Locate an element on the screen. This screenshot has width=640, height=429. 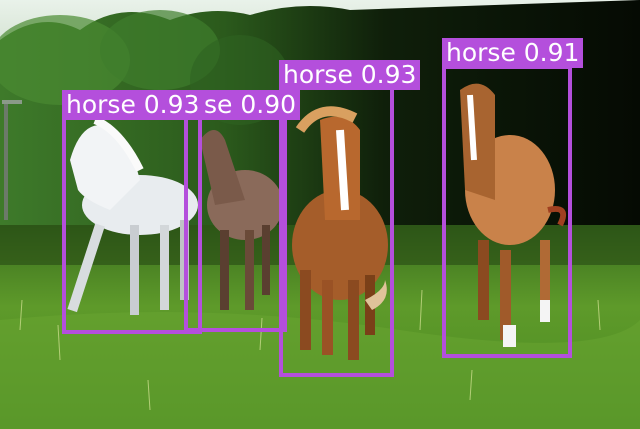
detection-label: se 0.90 is located at coordinates (250, 105).